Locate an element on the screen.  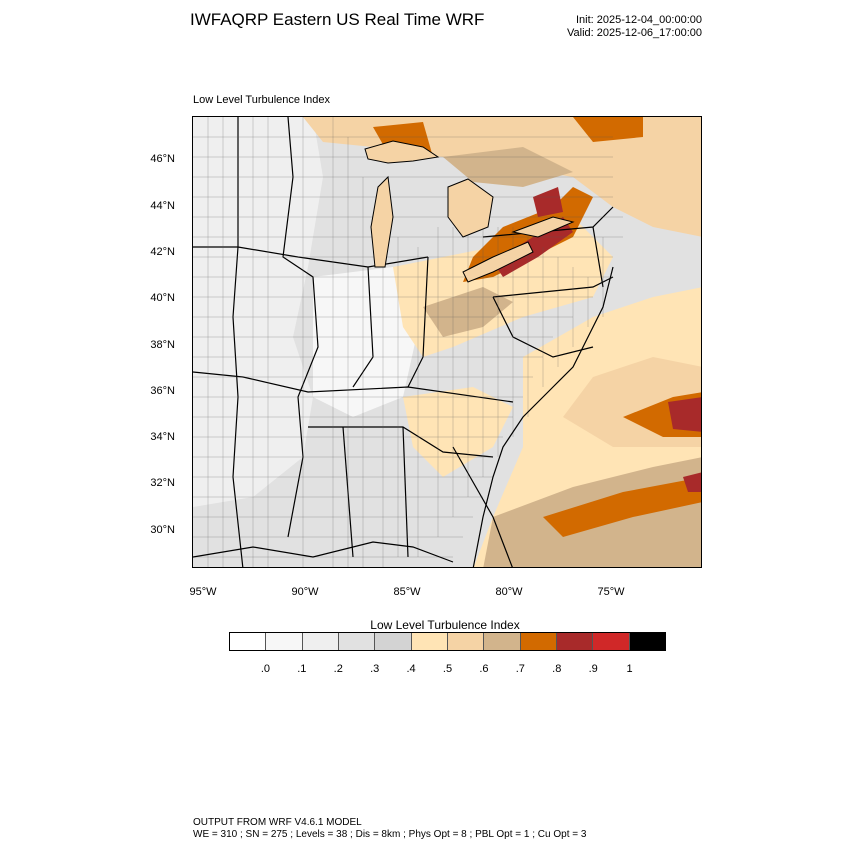
ocean-red-east is located at coordinates (684, 414).